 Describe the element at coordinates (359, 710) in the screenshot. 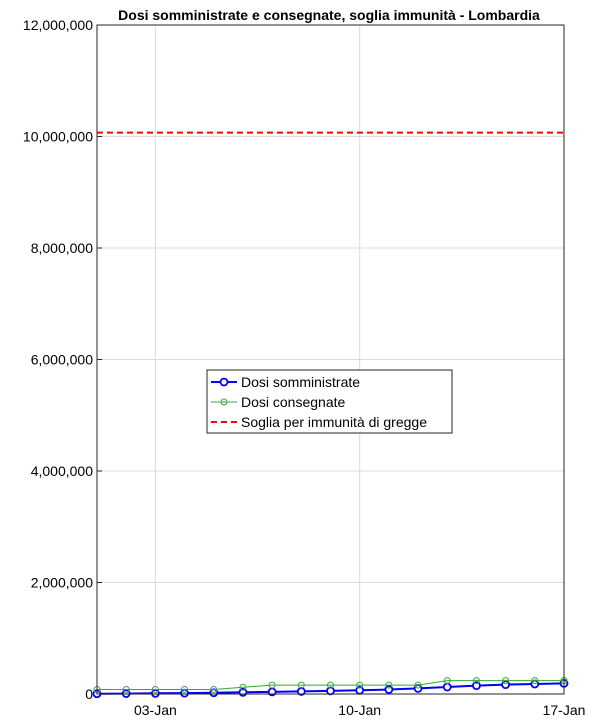

I see `x-tick-label: 10-Jan` at that location.